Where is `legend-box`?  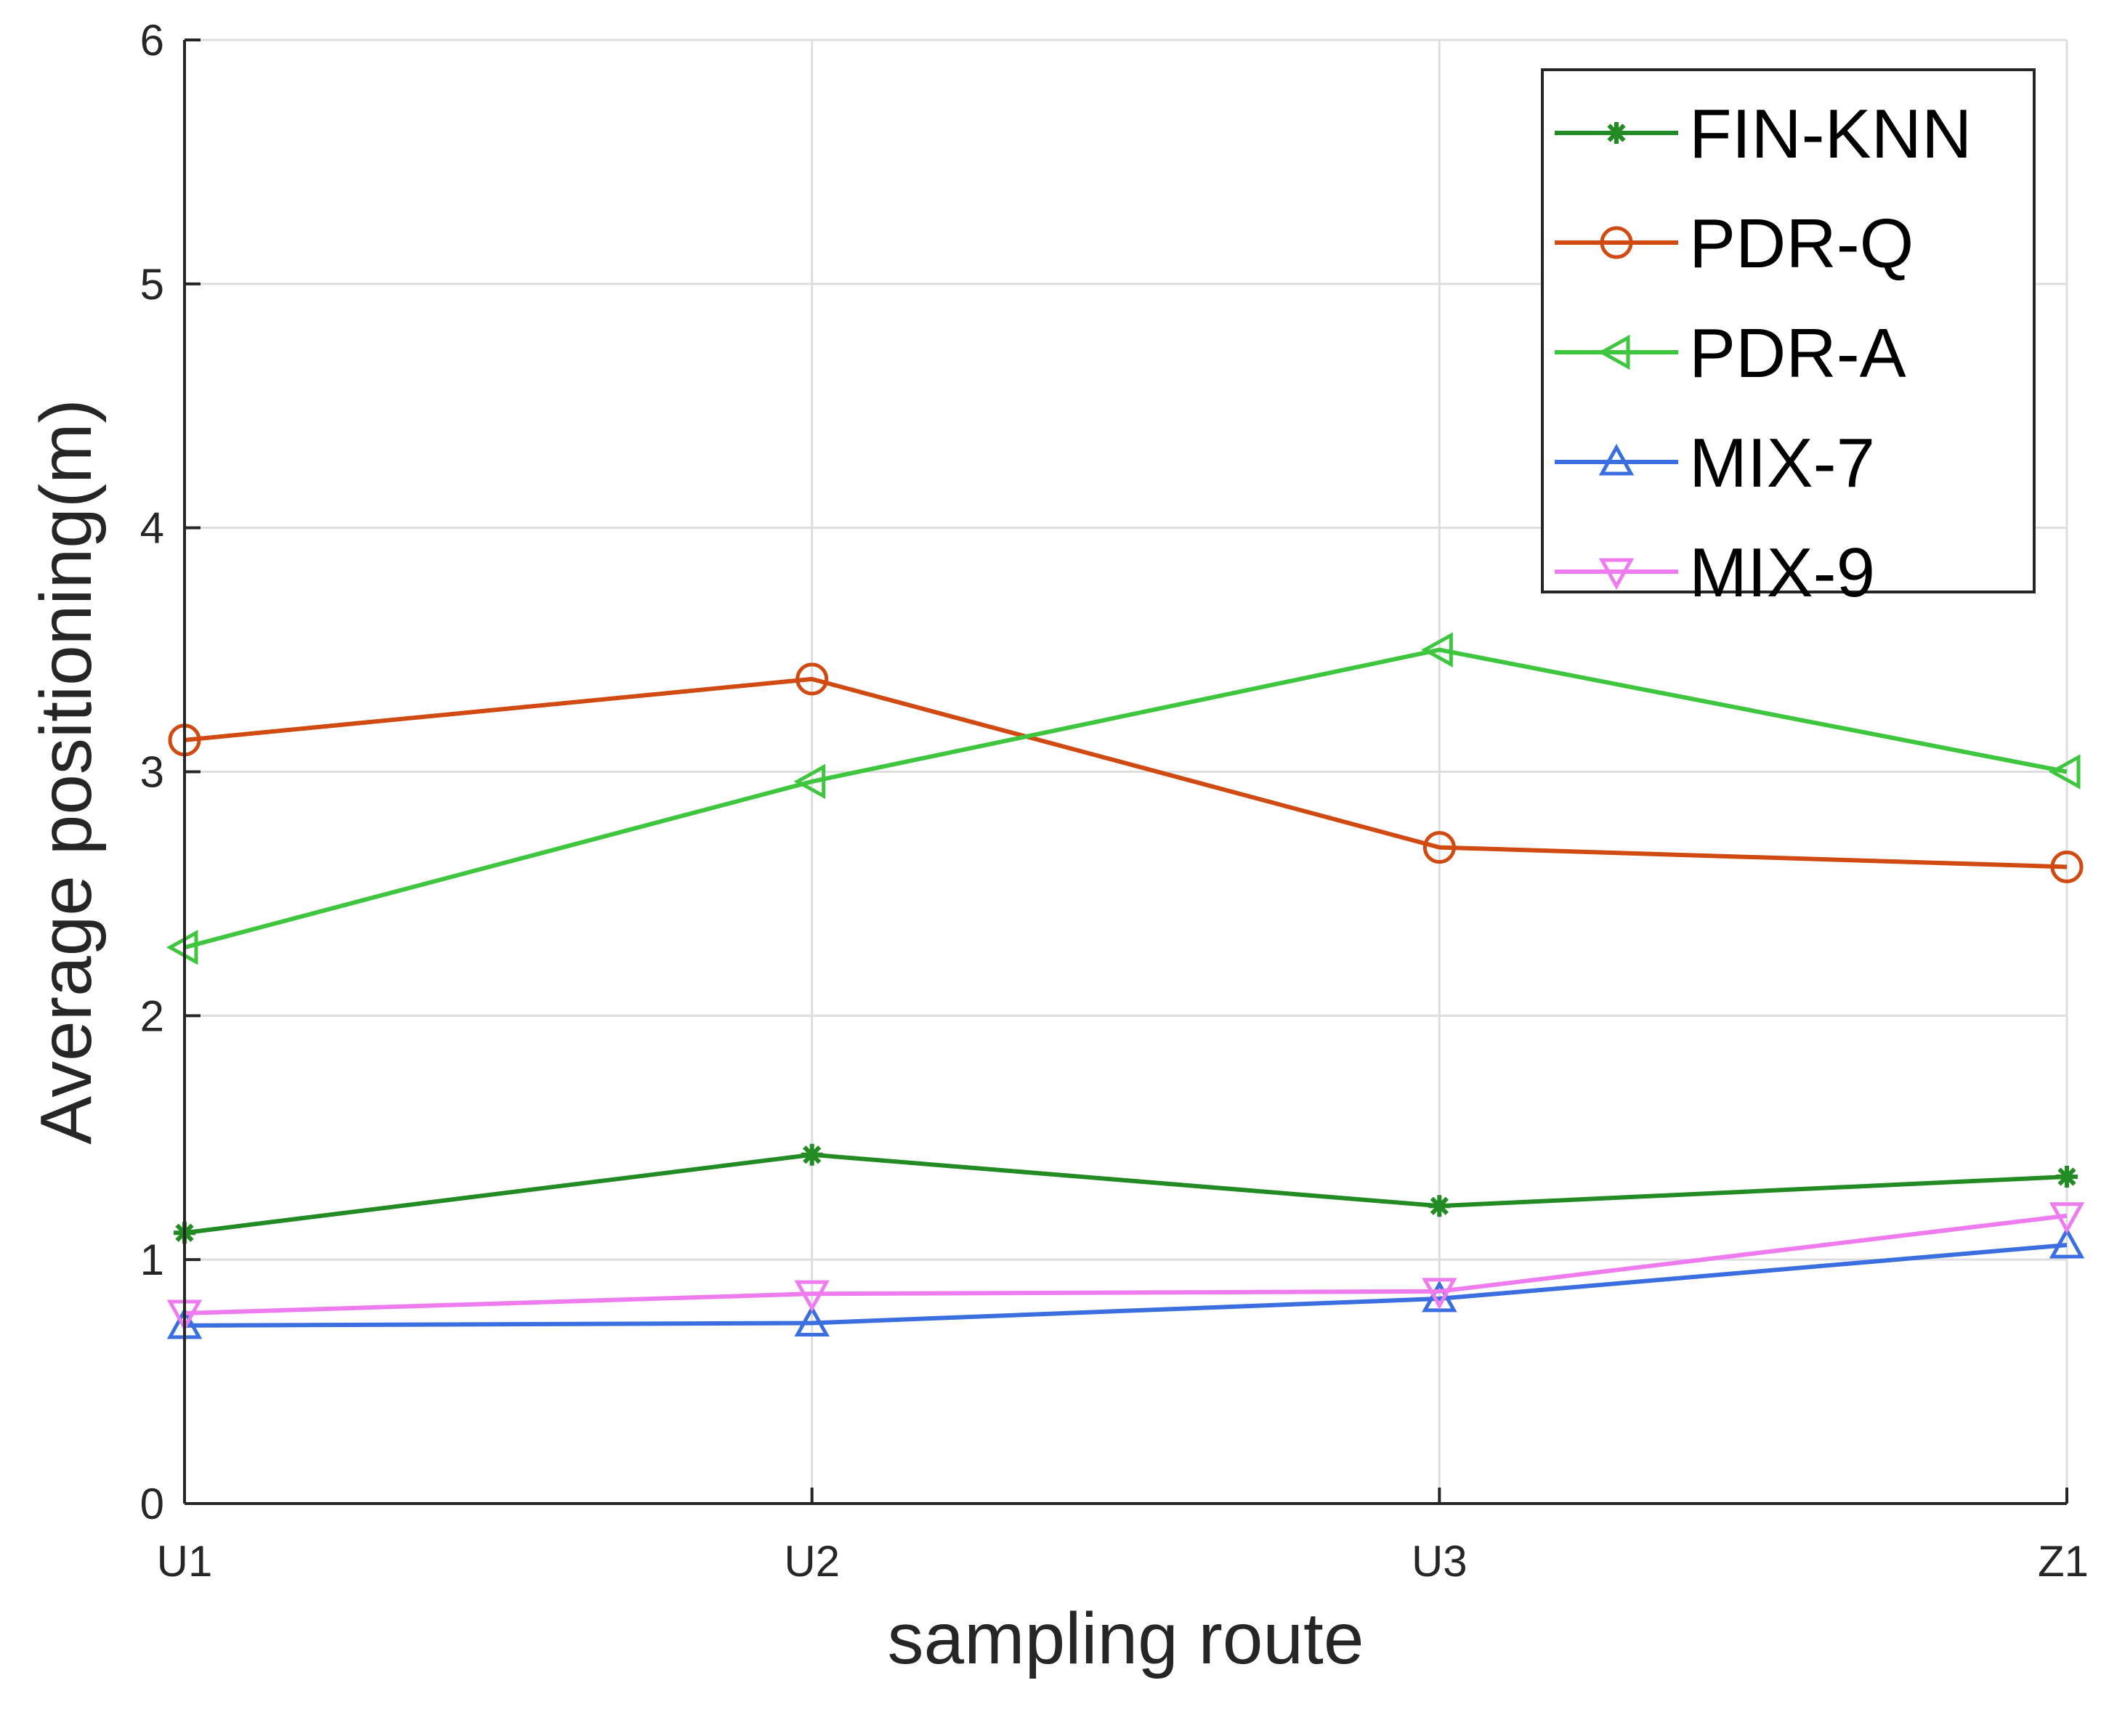 legend-box is located at coordinates (1788, 330).